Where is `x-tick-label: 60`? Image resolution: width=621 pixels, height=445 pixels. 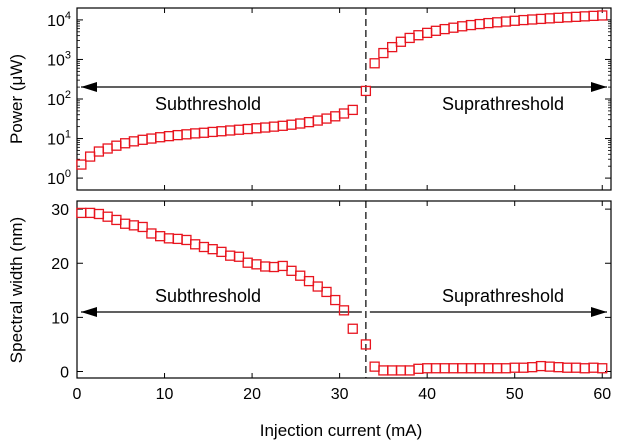 x-tick-label: 60 is located at coordinates (602, 394).